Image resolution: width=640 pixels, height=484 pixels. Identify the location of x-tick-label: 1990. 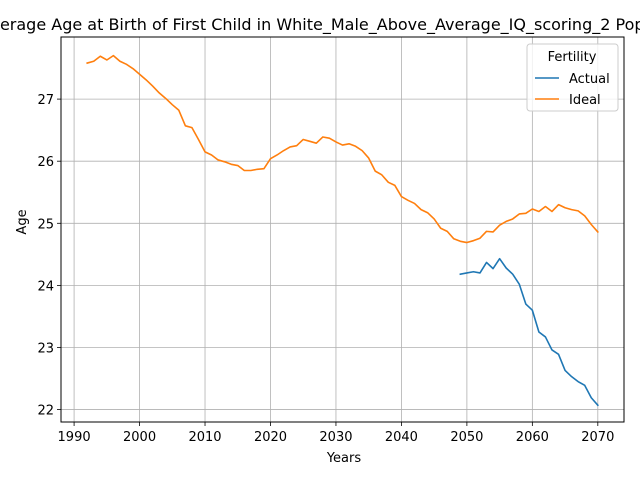
(74, 437).